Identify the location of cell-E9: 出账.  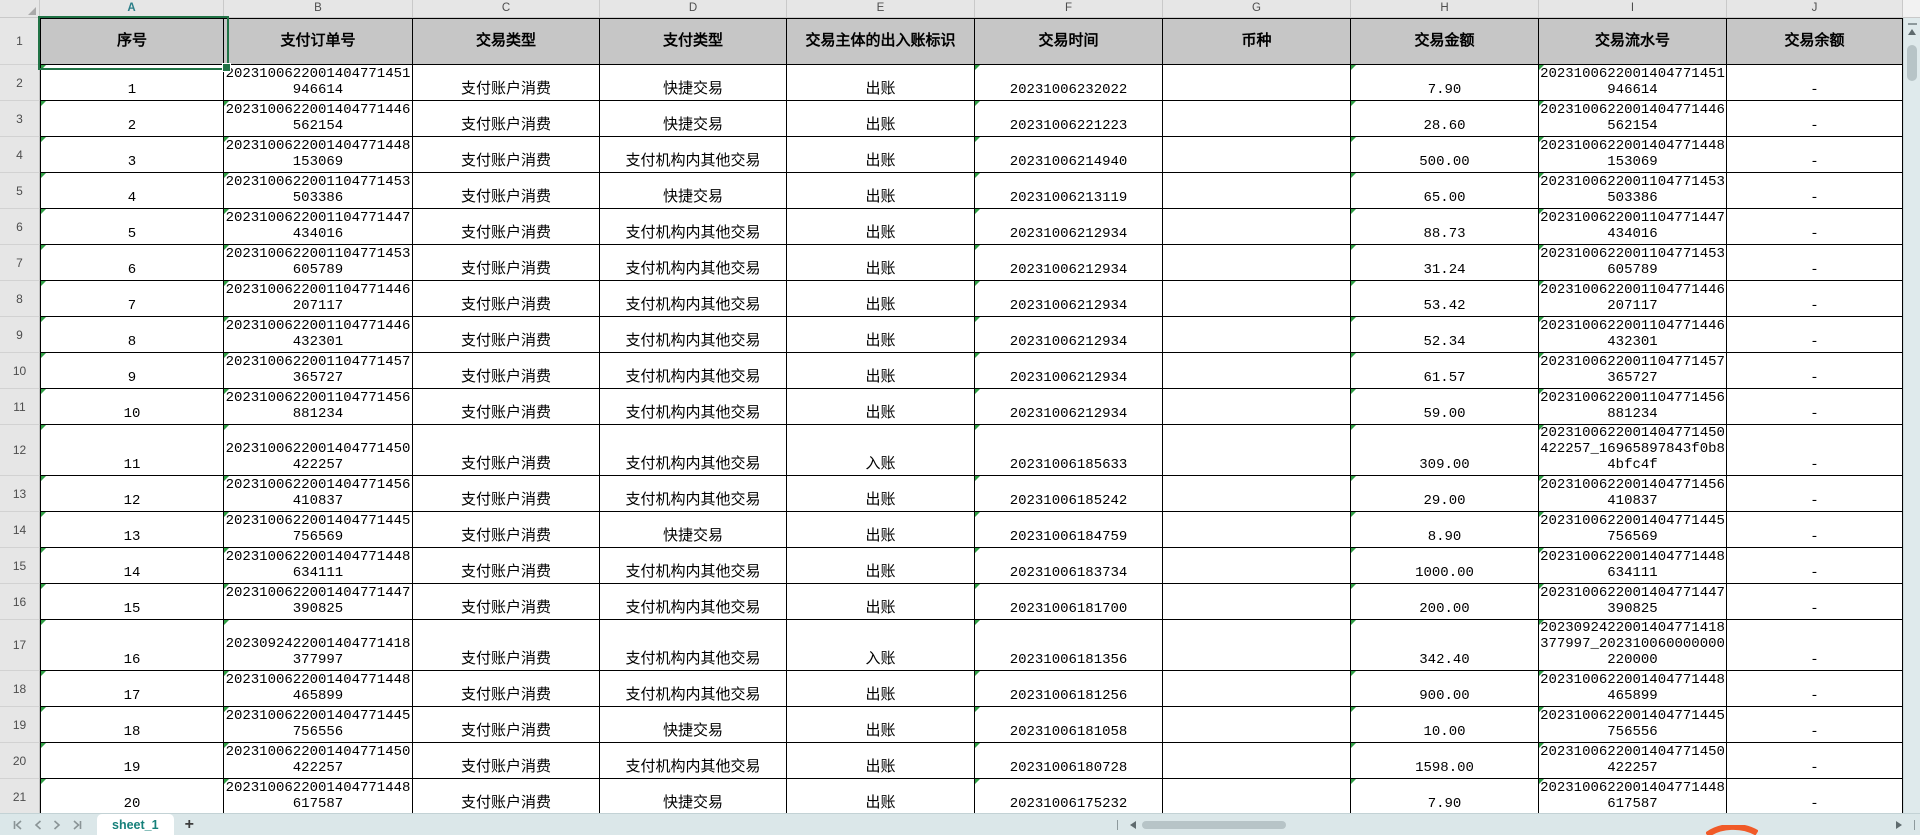
(881, 335).